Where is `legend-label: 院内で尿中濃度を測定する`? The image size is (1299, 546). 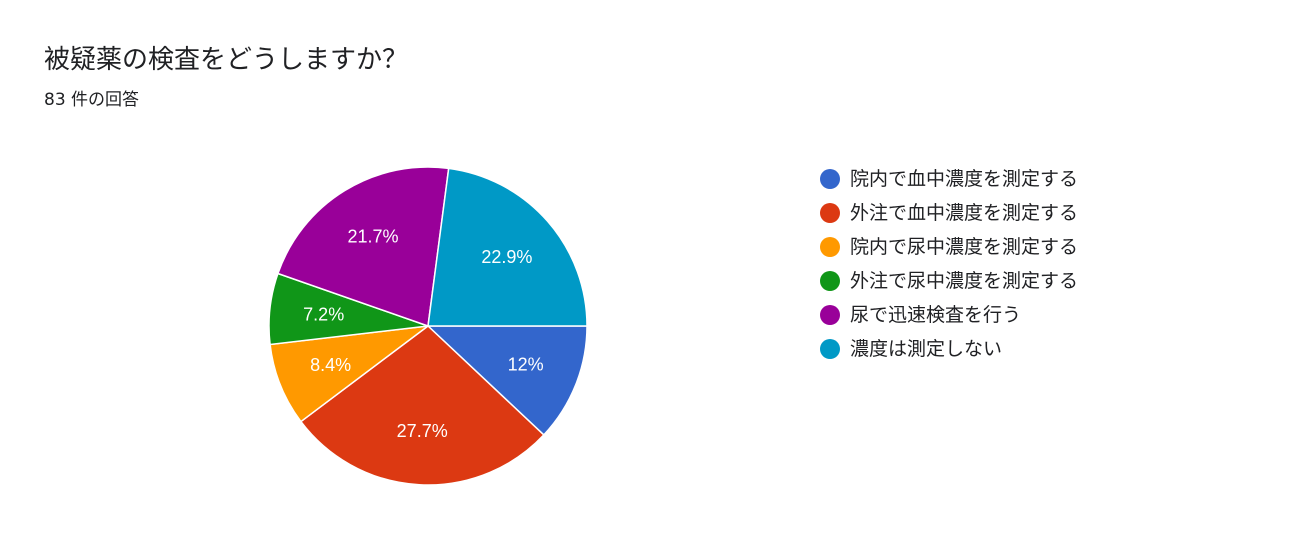
legend-label: 院内で尿中濃度を測定する is located at coordinates (964, 247).